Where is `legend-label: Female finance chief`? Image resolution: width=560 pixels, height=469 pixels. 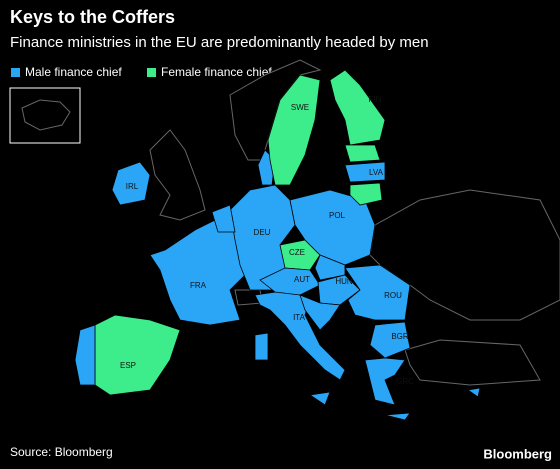
legend-label: Female finance chief is located at coordinates (216, 72).